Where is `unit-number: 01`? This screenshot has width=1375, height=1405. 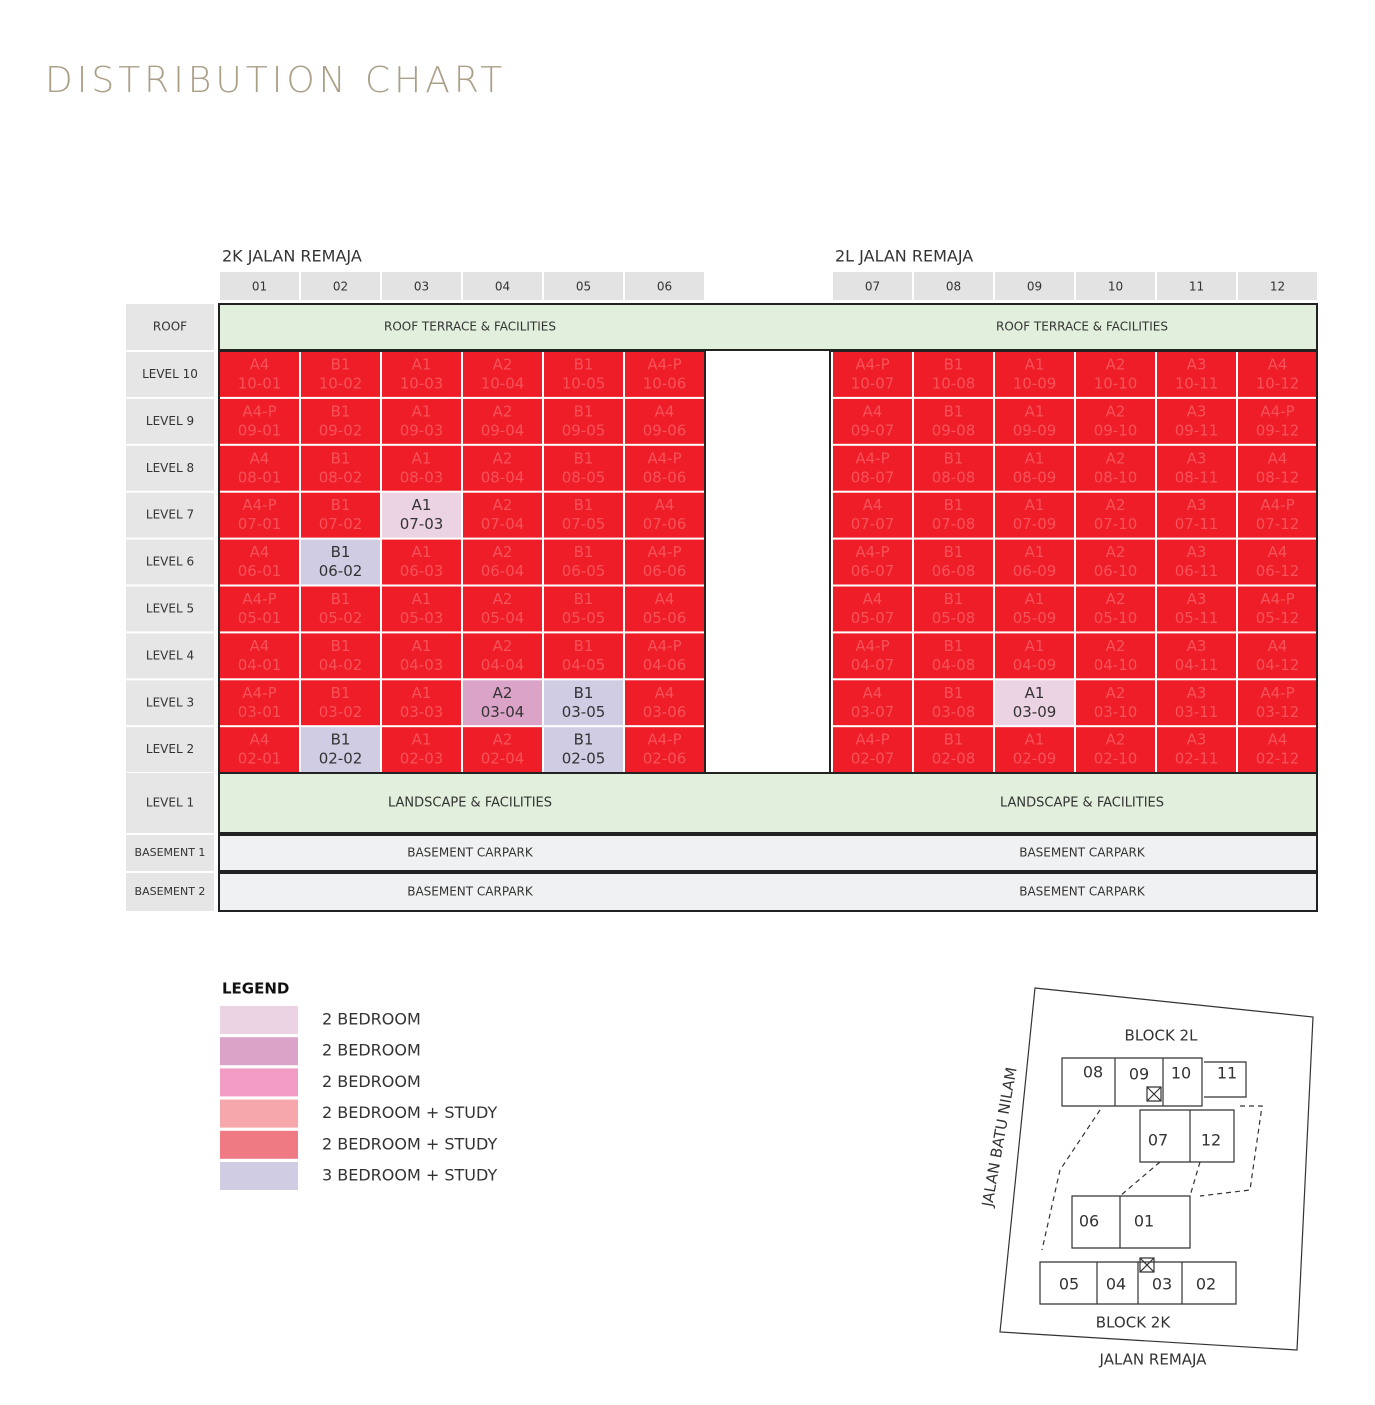 unit-number: 01 is located at coordinates (259, 287).